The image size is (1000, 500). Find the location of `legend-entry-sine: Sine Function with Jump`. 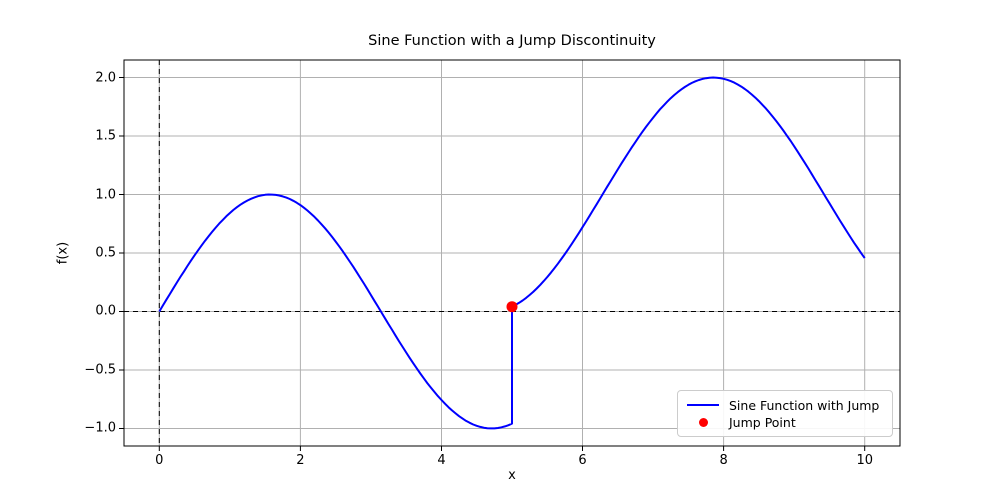

legend-entry-sine: Sine Function with Jump is located at coordinates (785, 405).